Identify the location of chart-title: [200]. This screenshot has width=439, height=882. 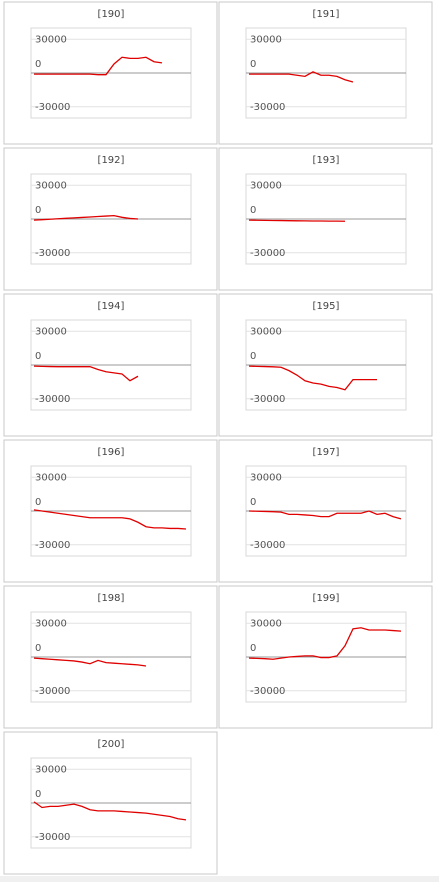
(111, 744).